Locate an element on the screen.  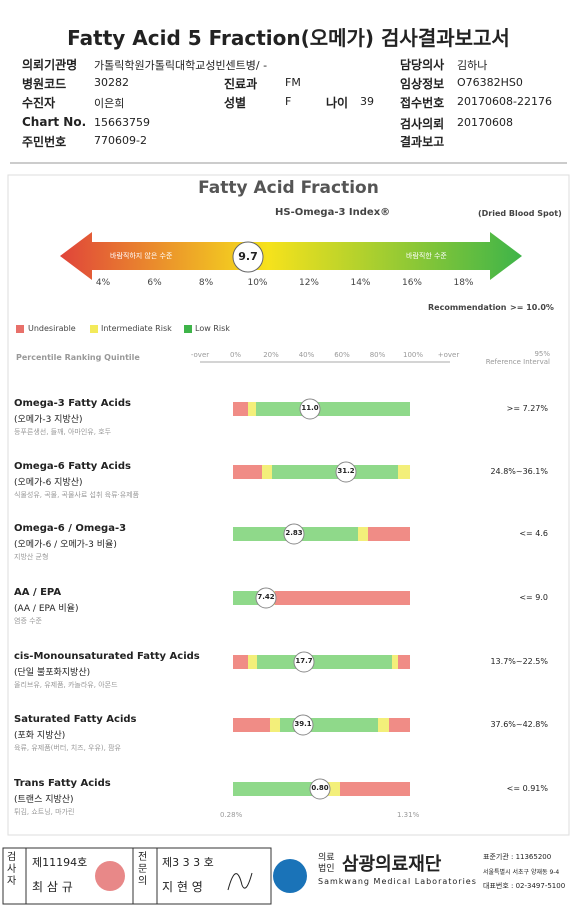
scale-title: Percentile Ranking Quintile is located at coordinates (78, 357).